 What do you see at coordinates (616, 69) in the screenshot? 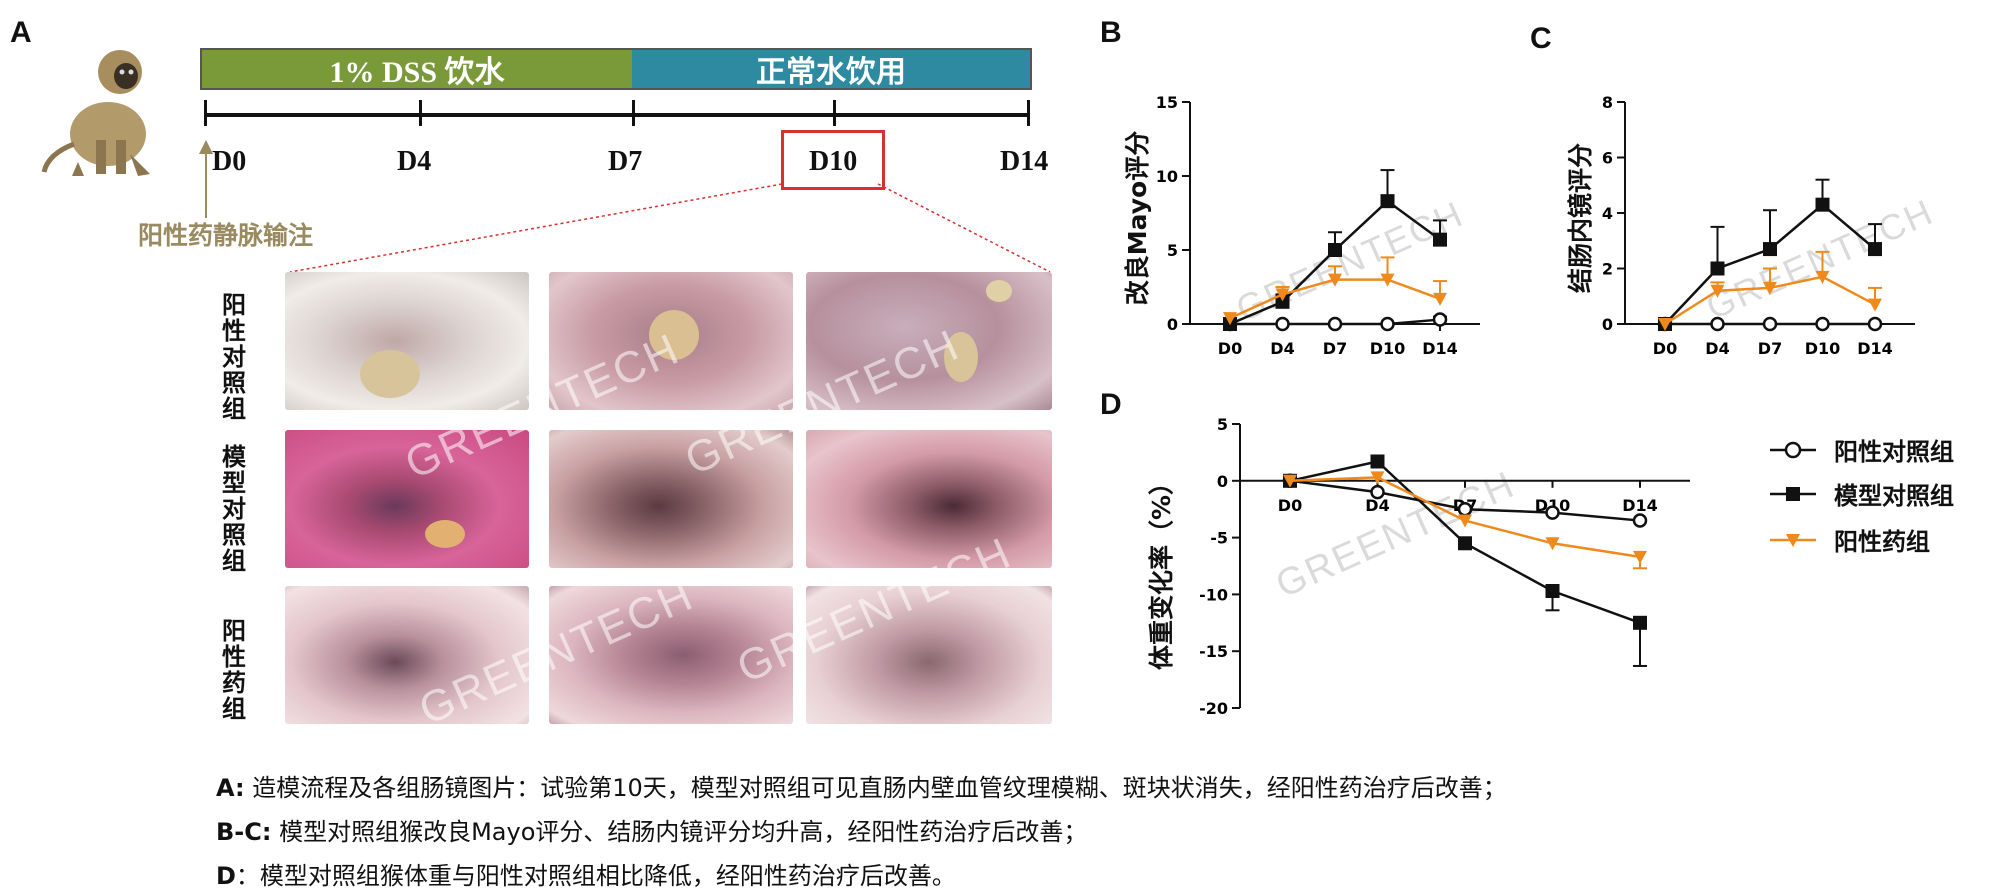
I see `timeline-bar: 1% DSS 饮水 正常水饮用` at bounding box center [616, 69].